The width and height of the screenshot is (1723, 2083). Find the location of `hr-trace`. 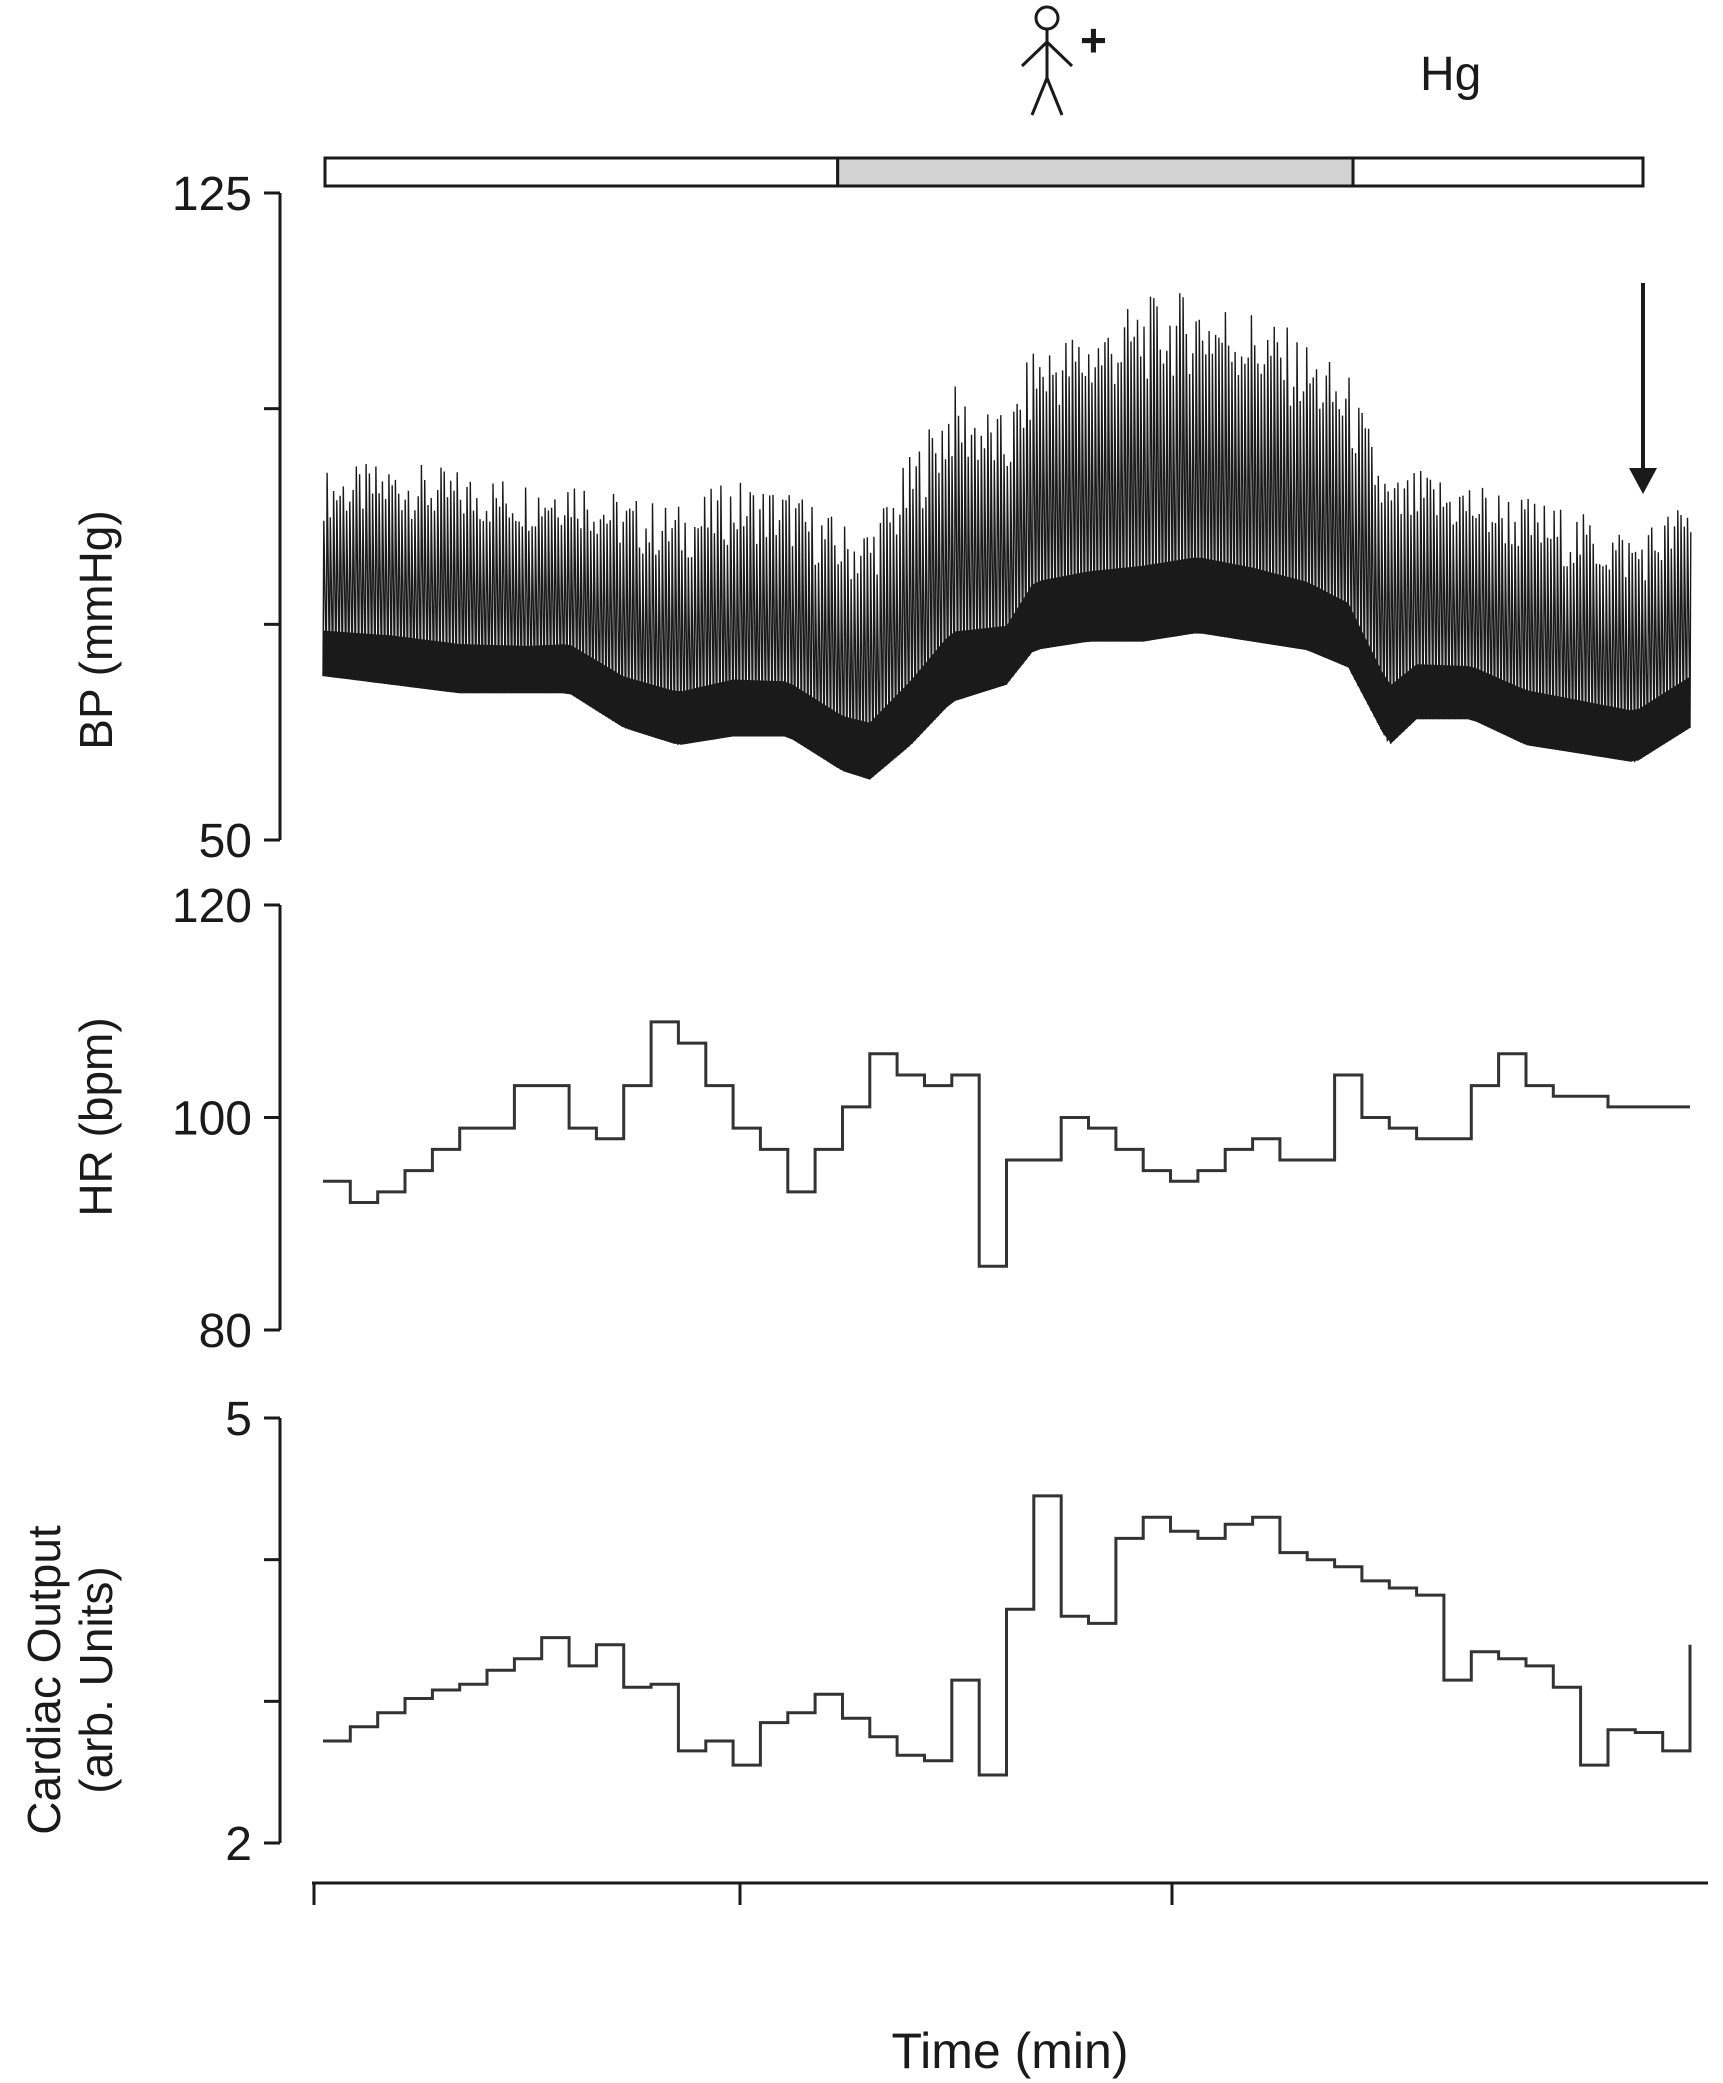

hr-trace is located at coordinates (1006, 1144).